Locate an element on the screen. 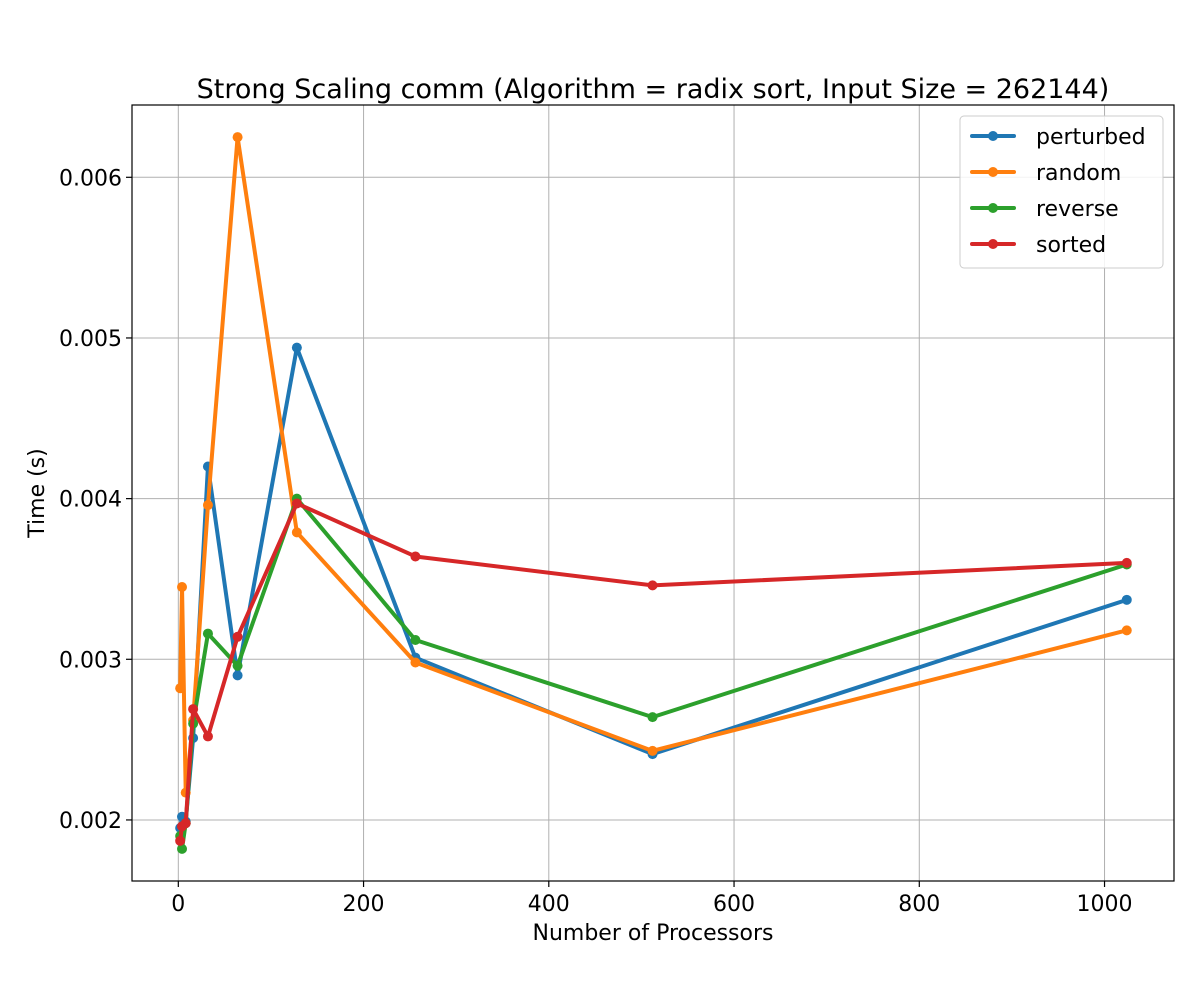 The image size is (1200, 1004). x-axis-label: Number of Processors is located at coordinates (653, 933).